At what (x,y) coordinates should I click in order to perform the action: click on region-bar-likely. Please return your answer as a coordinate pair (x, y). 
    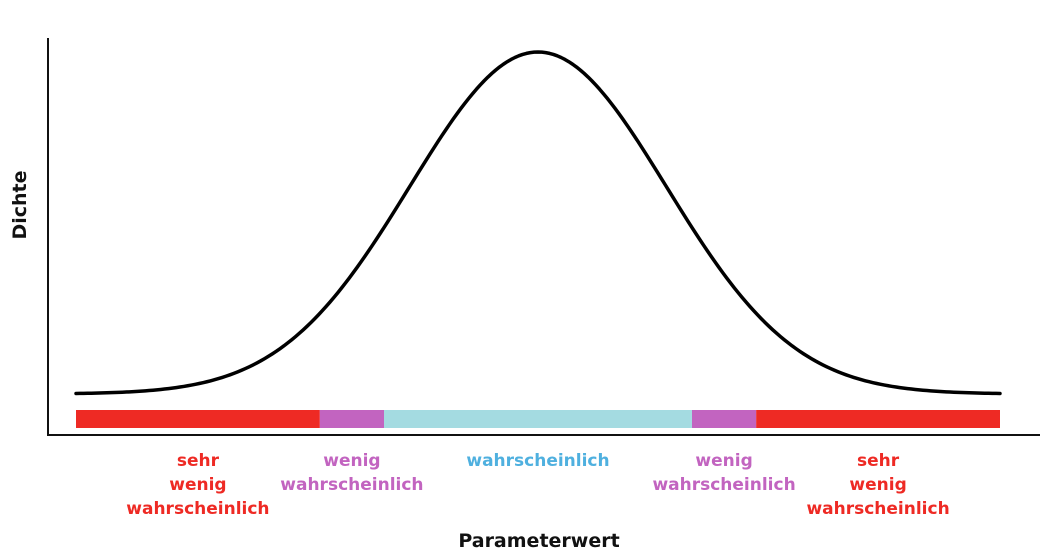
    Looking at the image, I should click on (538, 419).